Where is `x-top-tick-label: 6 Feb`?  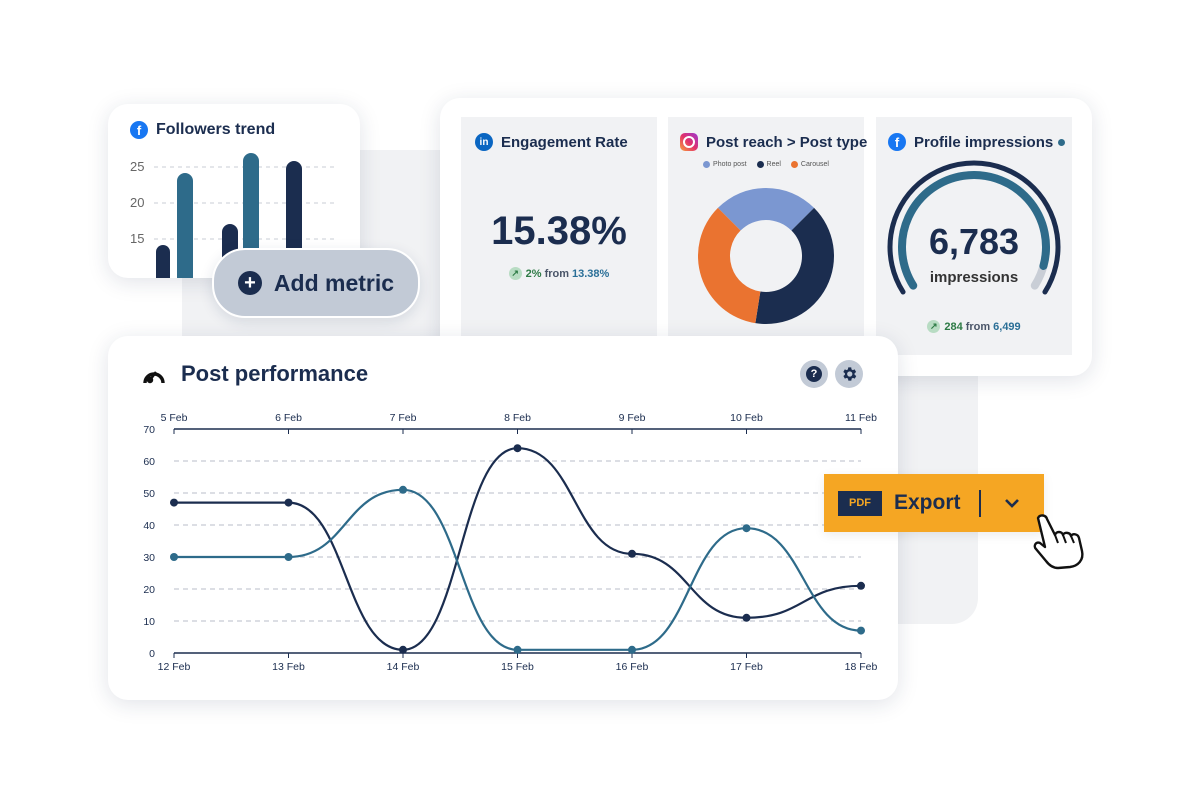
x-top-tick-label: 6 Feb is located at coordinates (288, 418).